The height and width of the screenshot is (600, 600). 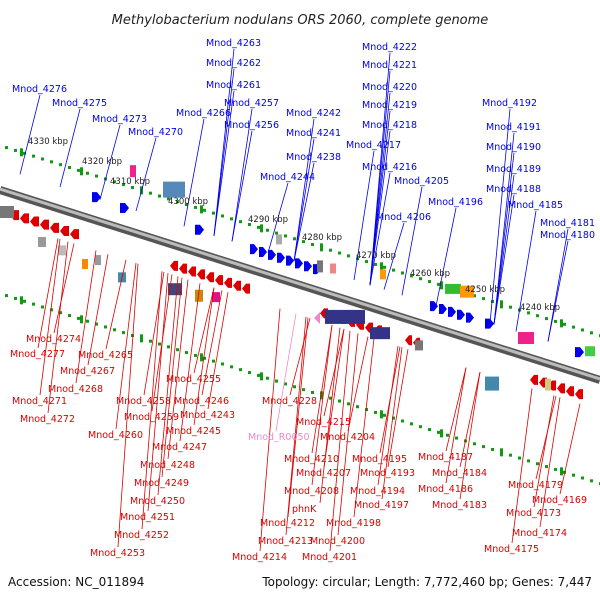 What do you see at coordinates (567, 235) in the screenshot?
I see `forward-gene-label: Mnod_4180` at bounding box center [567, 235].